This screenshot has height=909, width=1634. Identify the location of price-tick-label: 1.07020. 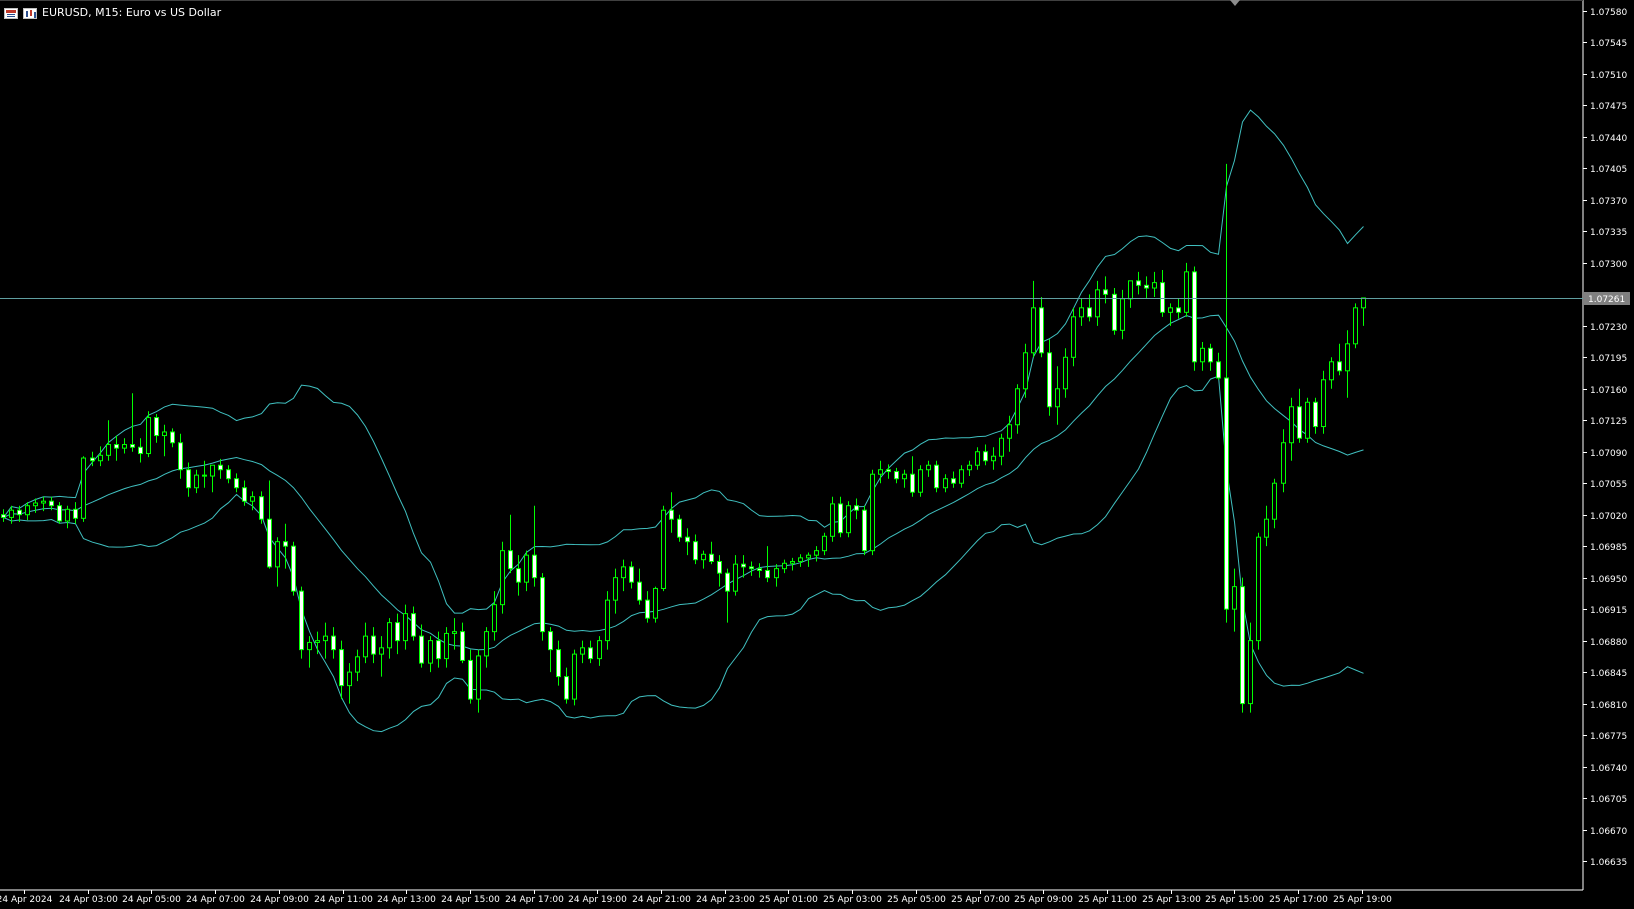
(1608, 517).